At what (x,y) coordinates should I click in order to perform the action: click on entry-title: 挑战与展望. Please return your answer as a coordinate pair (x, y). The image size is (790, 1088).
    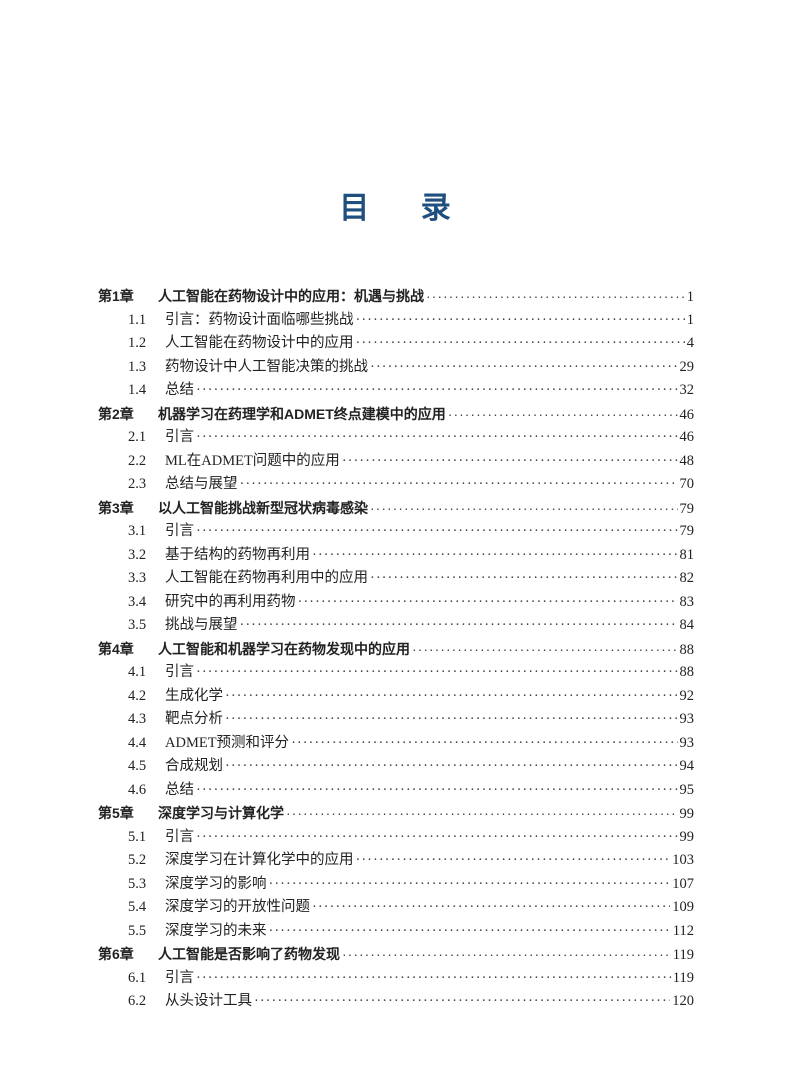
    Looking at the image, I should click on (201, 625).